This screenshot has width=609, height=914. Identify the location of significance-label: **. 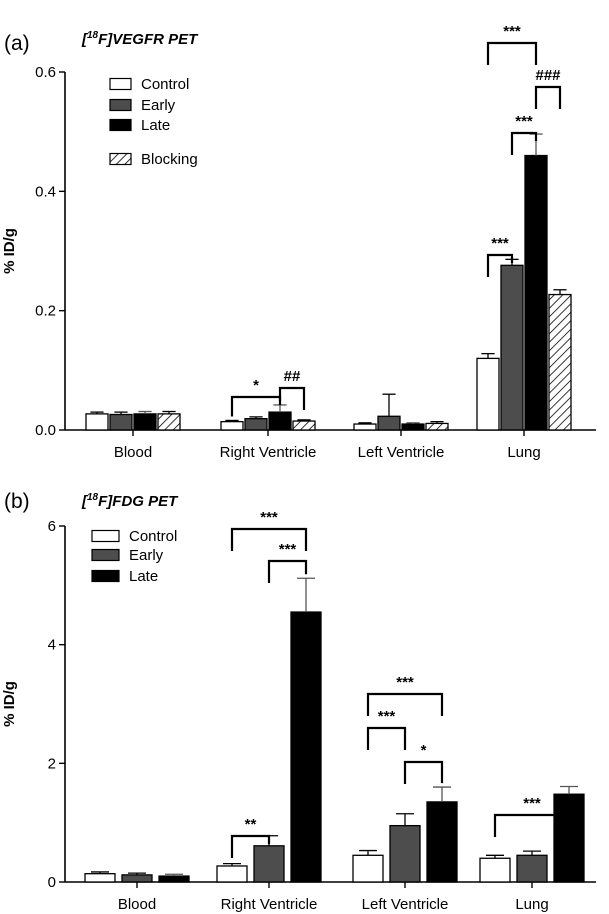
(251, 824).